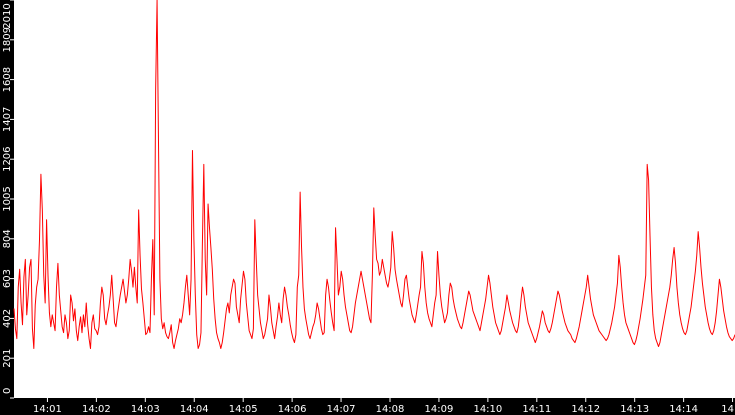  I want to click on x-tick-label: 14:02, so click(96, 409).